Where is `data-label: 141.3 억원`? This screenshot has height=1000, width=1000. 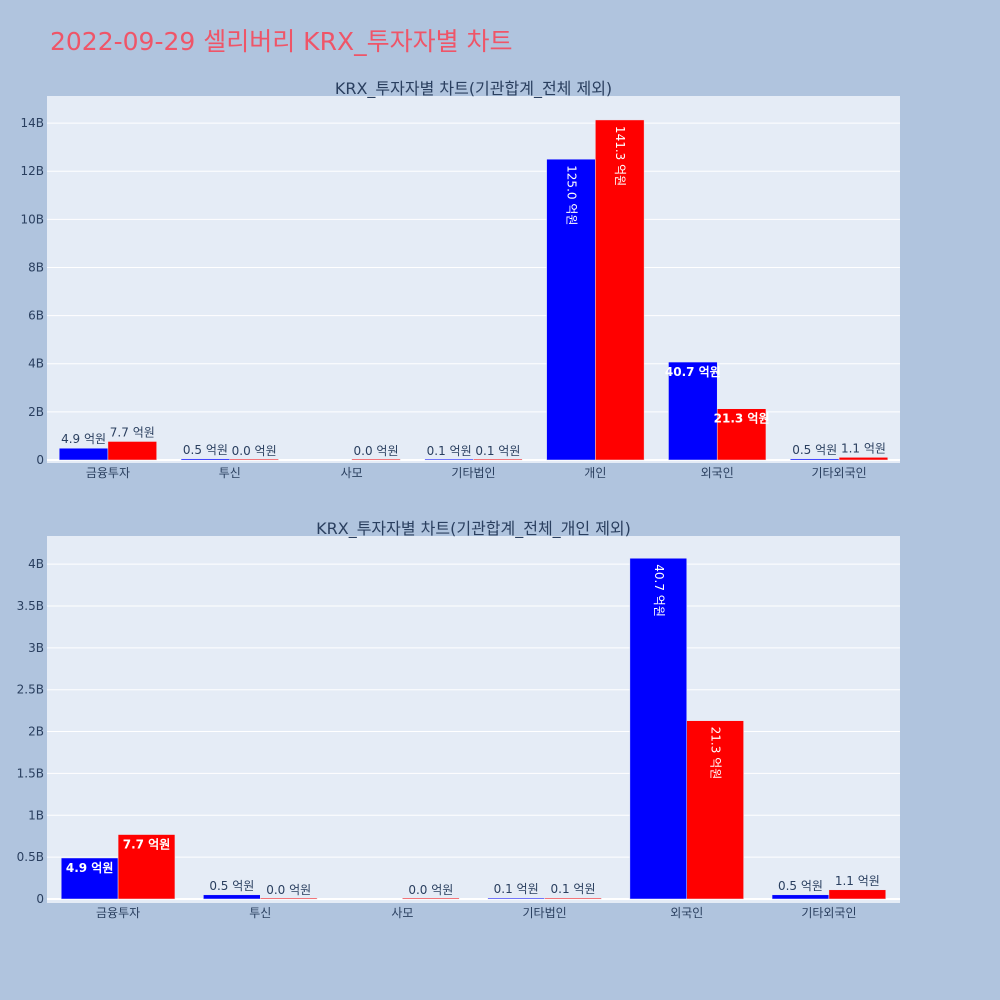 data-label: 141.3 억원 is located at coordinates (620, 156).